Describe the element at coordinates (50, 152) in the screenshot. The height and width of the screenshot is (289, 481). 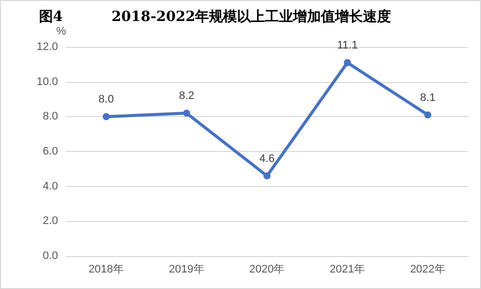
I see `y-tick-label: 6.0` at that location.